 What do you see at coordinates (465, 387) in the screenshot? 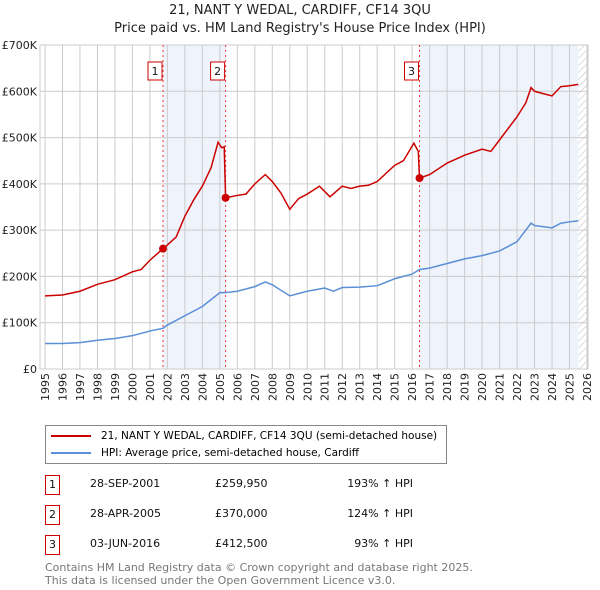
I see `x-tick-label: 2019` at bounding box center [465, 387].